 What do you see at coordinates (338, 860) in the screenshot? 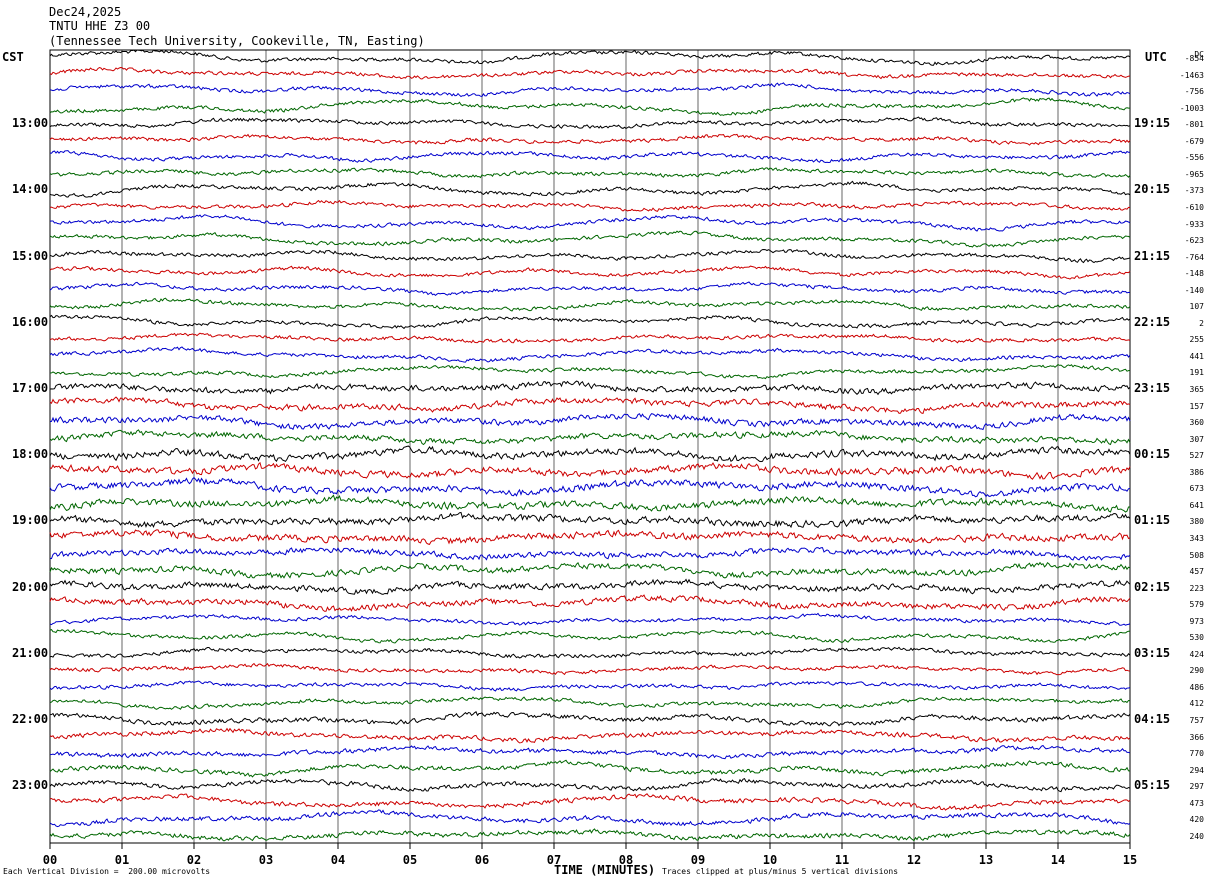
I see `x-tick-label: 04` at bounding box center [338, 860].